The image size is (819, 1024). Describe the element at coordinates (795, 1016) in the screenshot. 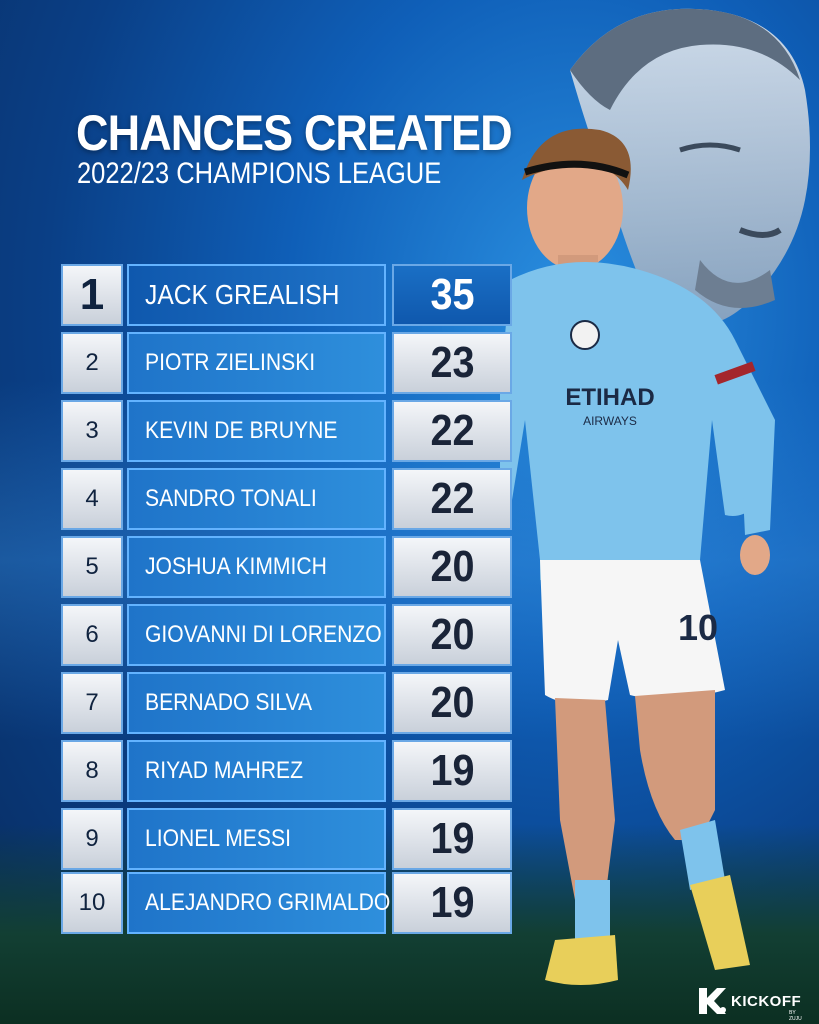

I see `kickoff-logo-tagline: BY ZUJU` at that location.